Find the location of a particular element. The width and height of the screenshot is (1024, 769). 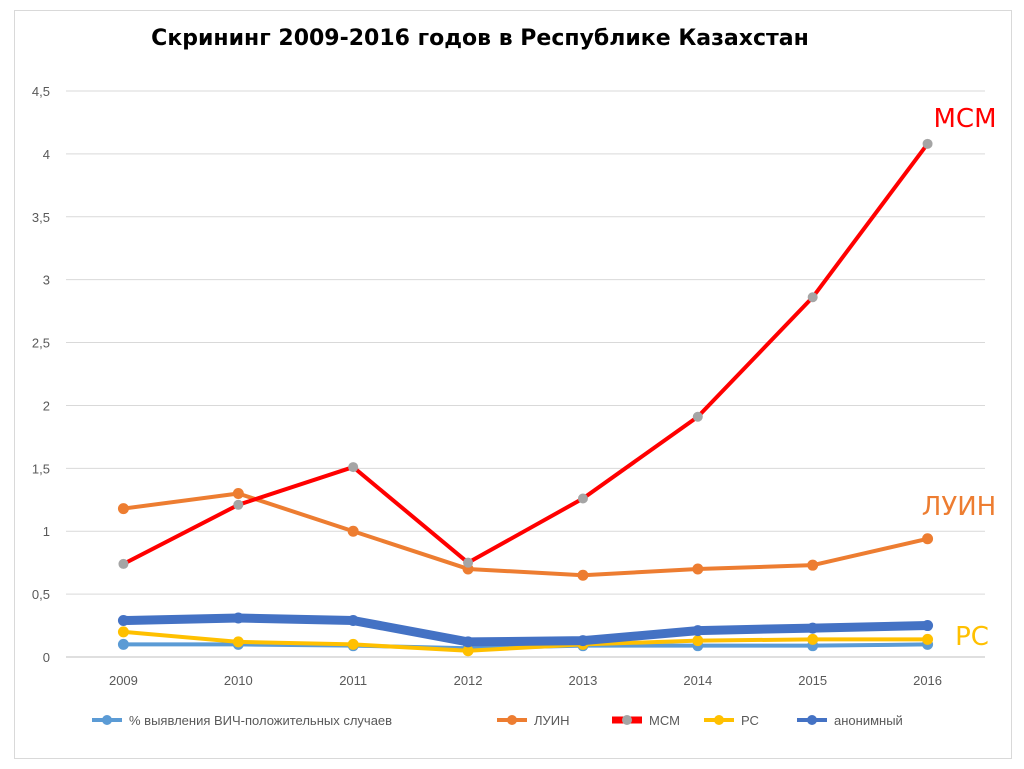

y-tick-label: 3,5 is located at coordinates (41, 217).